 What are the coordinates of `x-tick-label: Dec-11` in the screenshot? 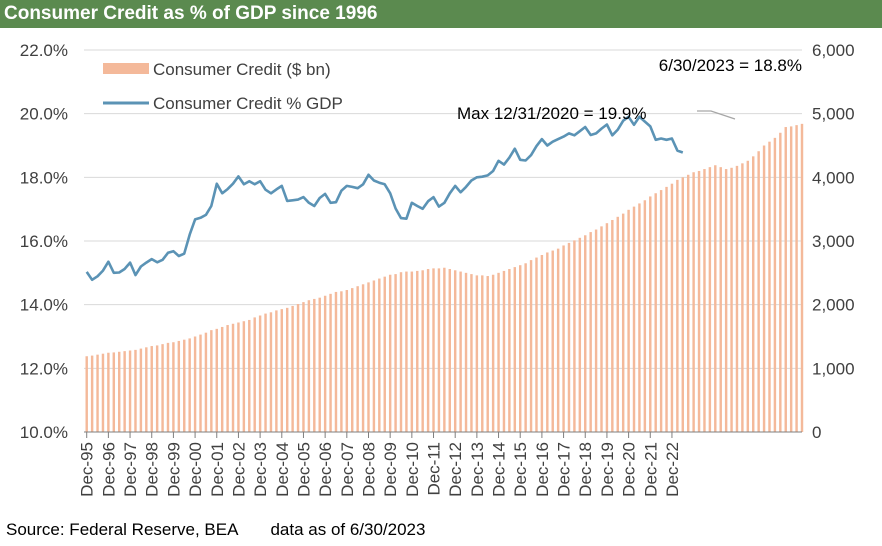 It's located at (434, 469).